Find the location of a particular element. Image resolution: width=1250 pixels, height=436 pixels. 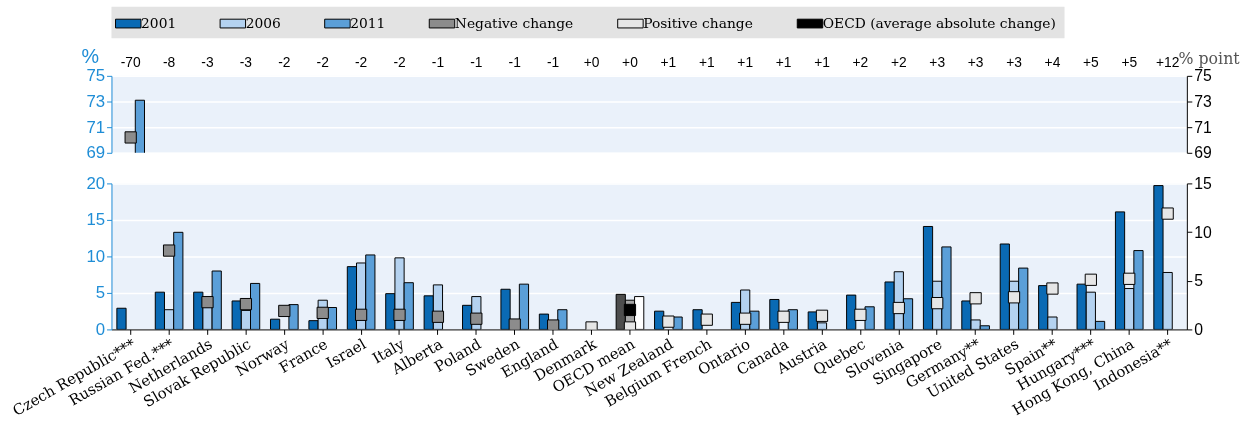

y2-tick-label: 10 is located at coordinates (1203, 232).